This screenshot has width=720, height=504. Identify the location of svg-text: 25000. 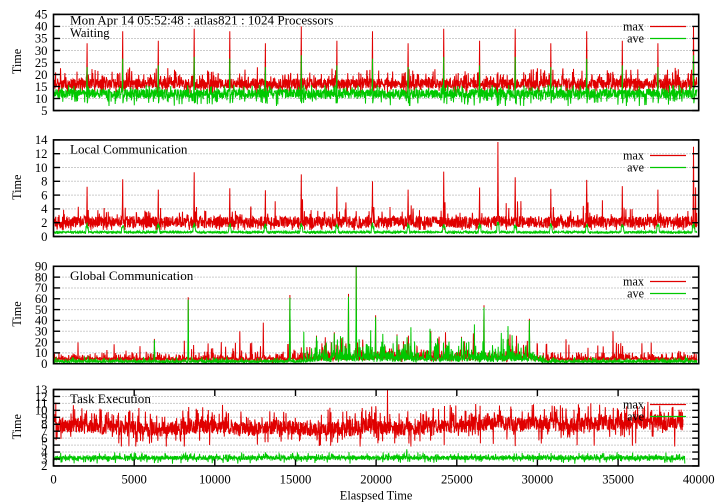
(457, 480).